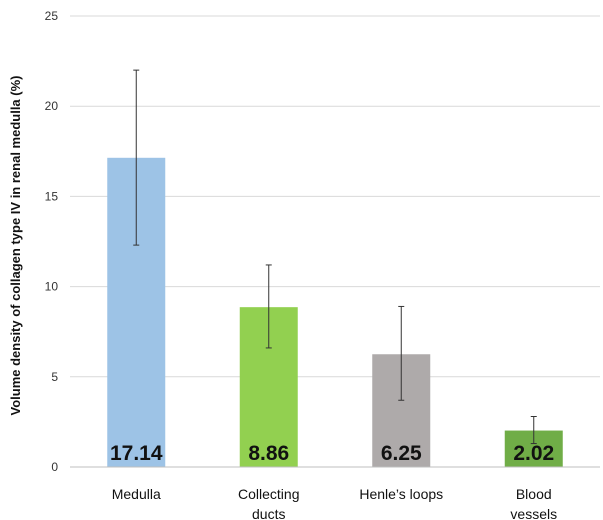 The height and width of the screenshot is (520, 603). What do you see at coordinates (52, 241) in the screenshot?
I see `y-axis-ticks: 0 5 10 15 20 25` at bounding box center [52, 241].